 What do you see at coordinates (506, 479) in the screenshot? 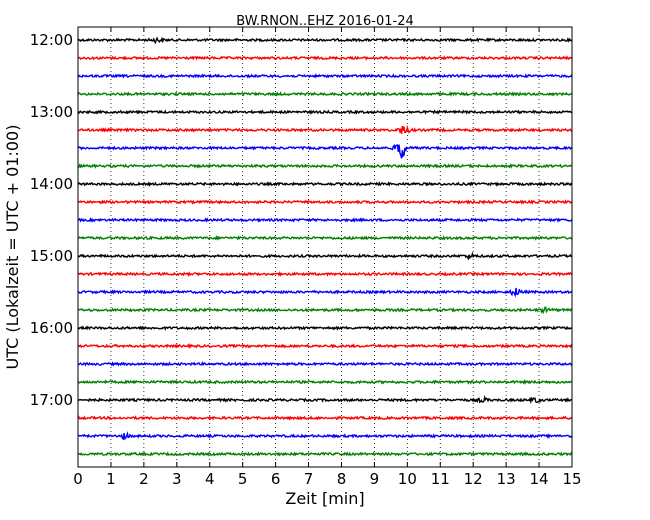
I see `x-tick-label-13: 13` at bounding box center [506, 479].